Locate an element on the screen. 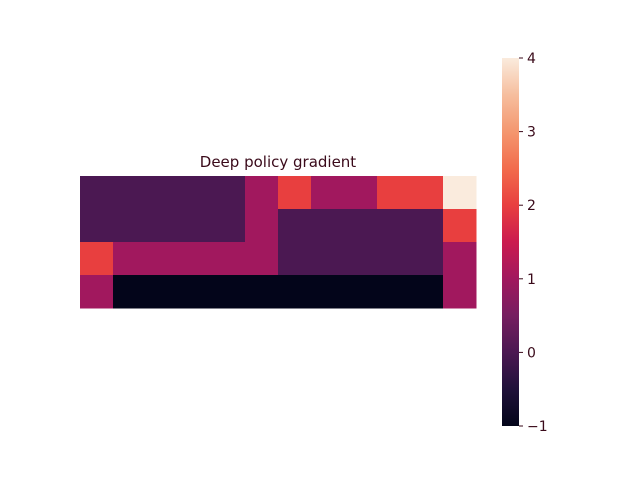 Image resolution: width=640 pixels, height=480 pixels. colorbar-tick-label: 2 is located at coordinates (531, 206).